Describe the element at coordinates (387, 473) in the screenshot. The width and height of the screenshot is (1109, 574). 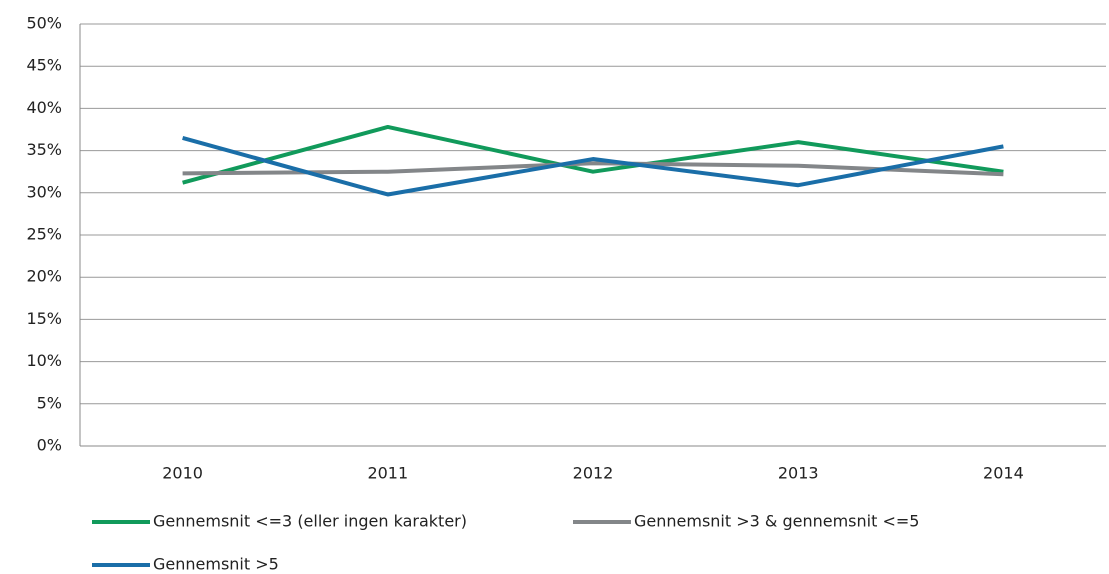
I see `x-tick-label: 2011` at that location.